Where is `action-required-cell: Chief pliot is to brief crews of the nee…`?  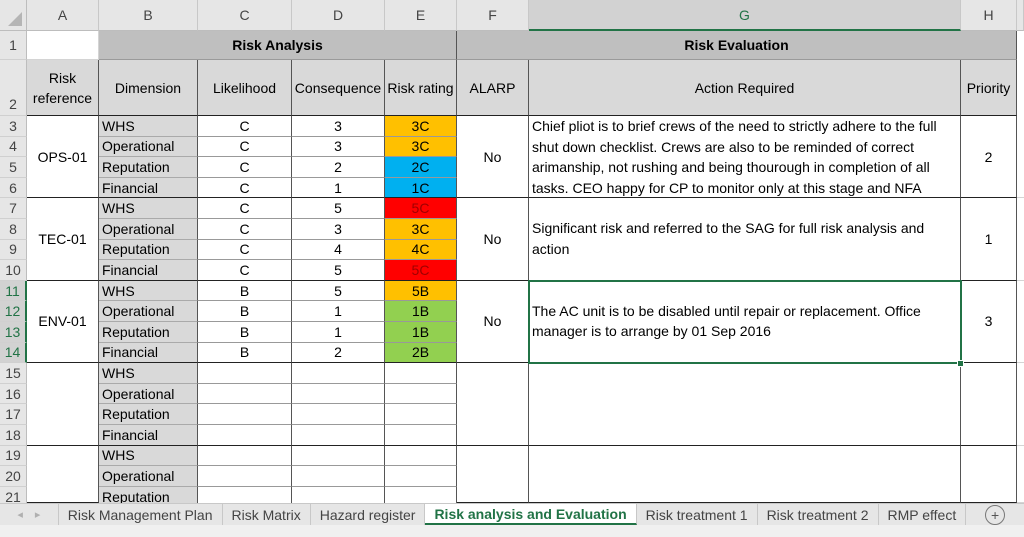 action-required-cell: Chief pliot is to brief crews of the nee… is located at coordinates (745, 157).